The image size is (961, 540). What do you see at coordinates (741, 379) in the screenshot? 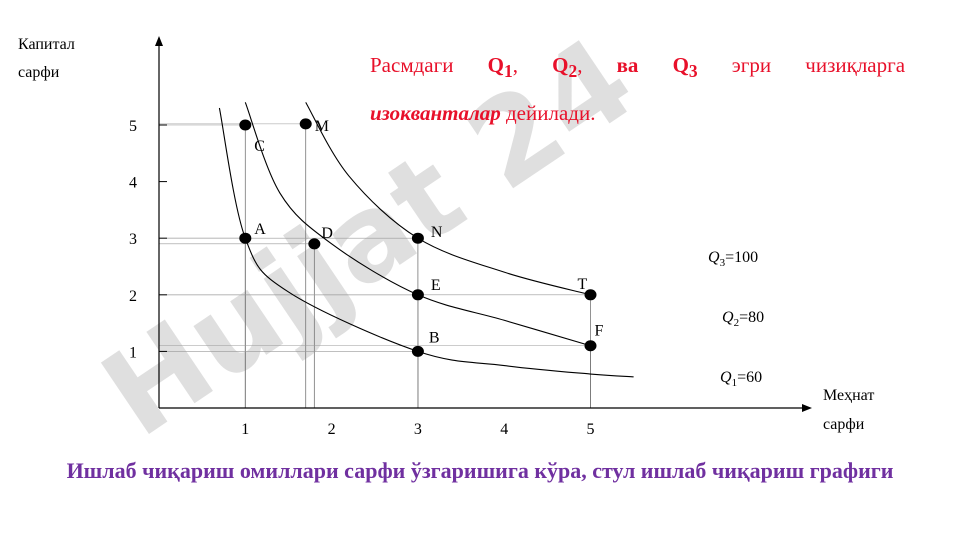
I see `curve-label-1: Q1=60` at bounding box center [741, 379].